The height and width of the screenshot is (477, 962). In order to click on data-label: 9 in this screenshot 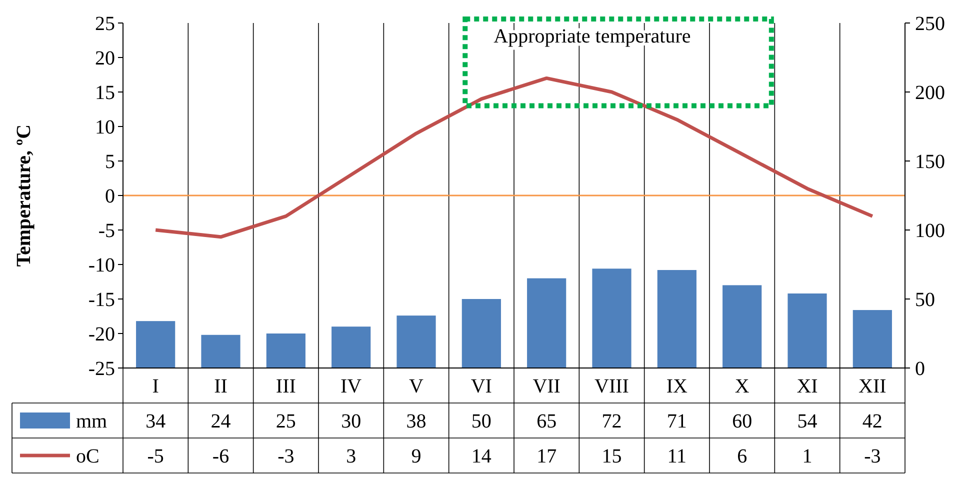, I will do `click(416, 457)`.